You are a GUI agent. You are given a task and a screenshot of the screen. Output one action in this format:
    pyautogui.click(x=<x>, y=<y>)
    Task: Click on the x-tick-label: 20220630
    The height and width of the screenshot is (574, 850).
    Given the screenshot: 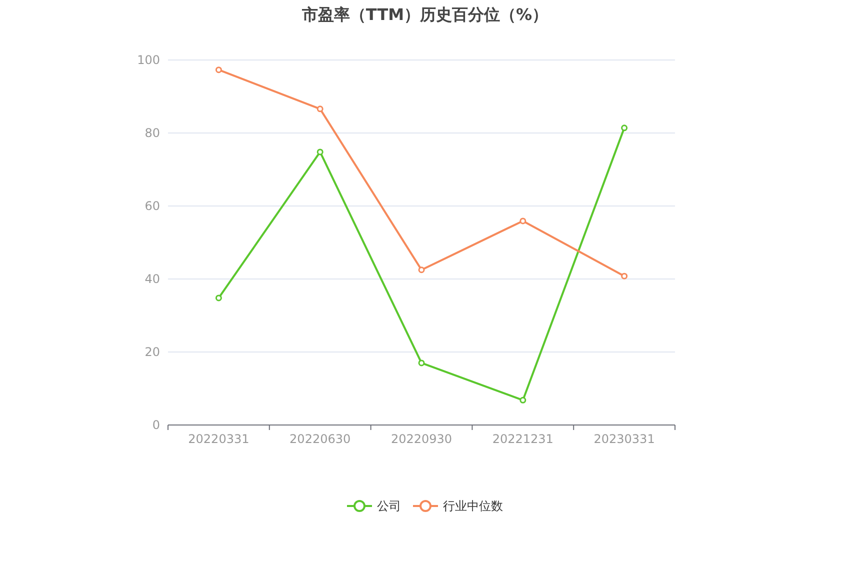 What is the action you would take?
    pyautogui.click(x=320, y=439)
    